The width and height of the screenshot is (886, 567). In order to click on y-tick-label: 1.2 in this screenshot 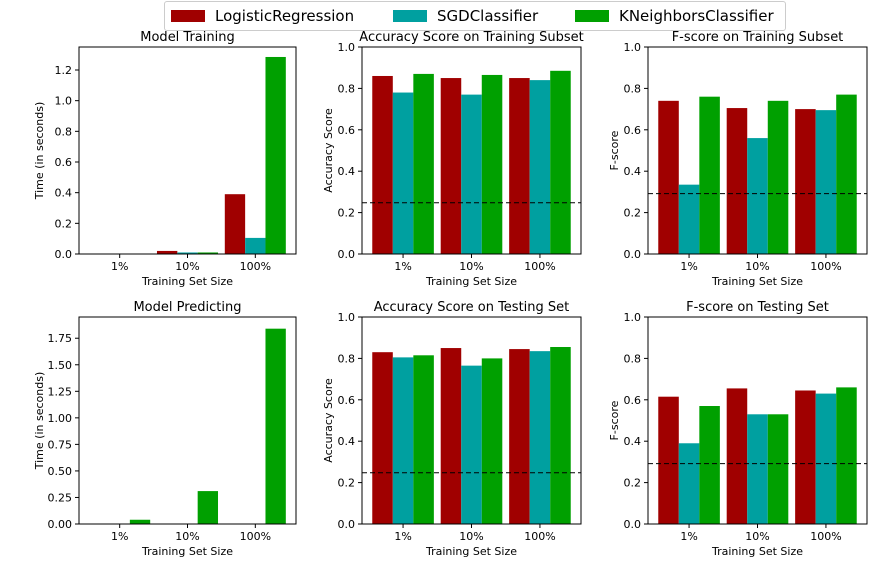, I will do `click(64, 70)`.